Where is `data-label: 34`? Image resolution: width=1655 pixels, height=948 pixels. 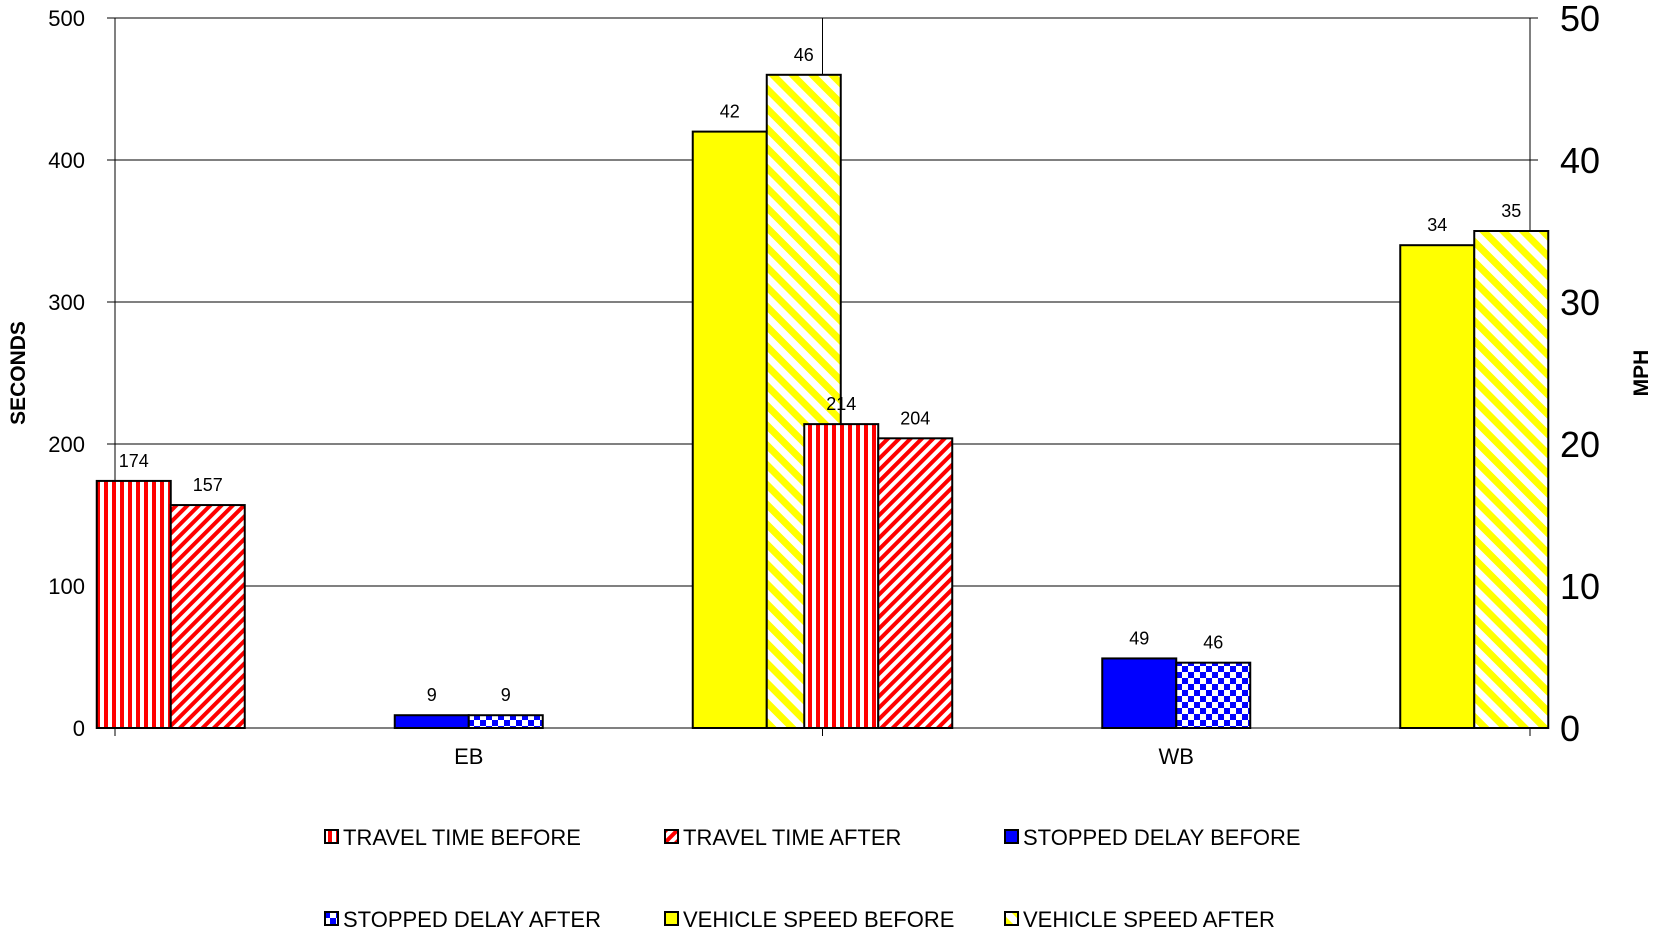 data-label: 34 is located at coordinates (1437, 225).